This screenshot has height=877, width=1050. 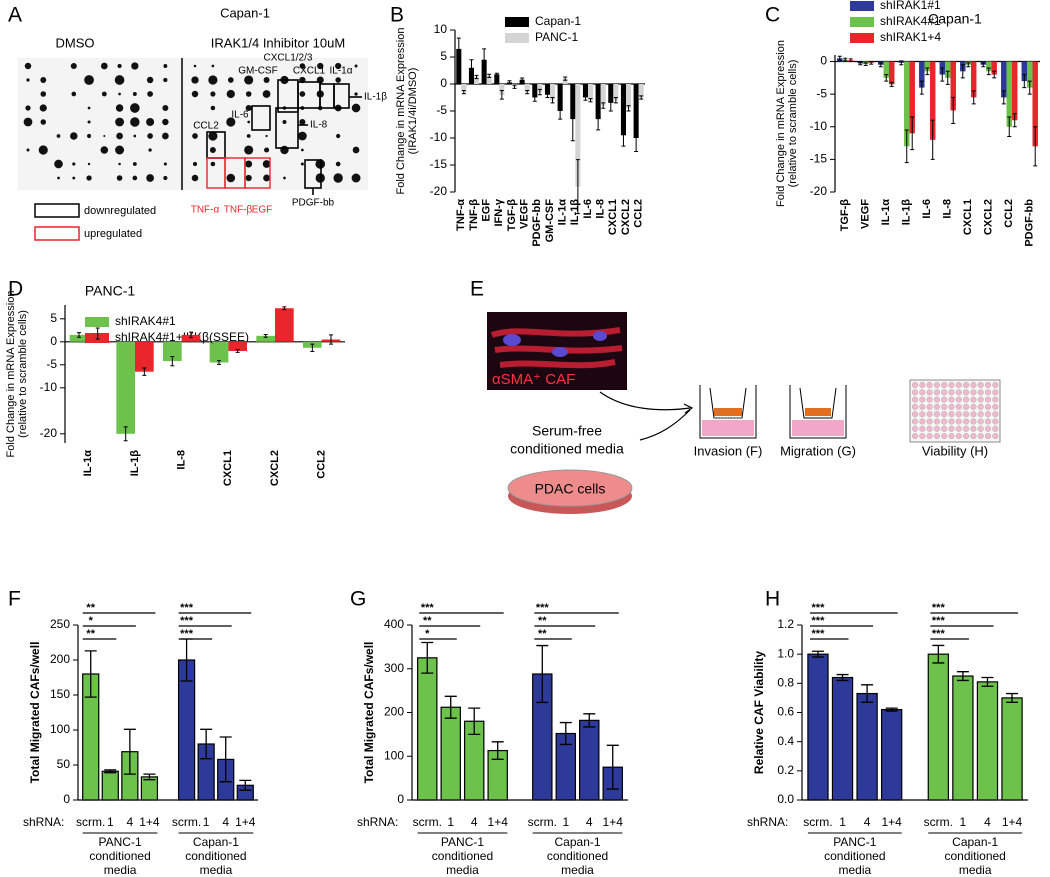 What do you see at coordinates (64, 764) in the screenshot?
I see `y-tick-label: 50` at bounding box center [64, 764].